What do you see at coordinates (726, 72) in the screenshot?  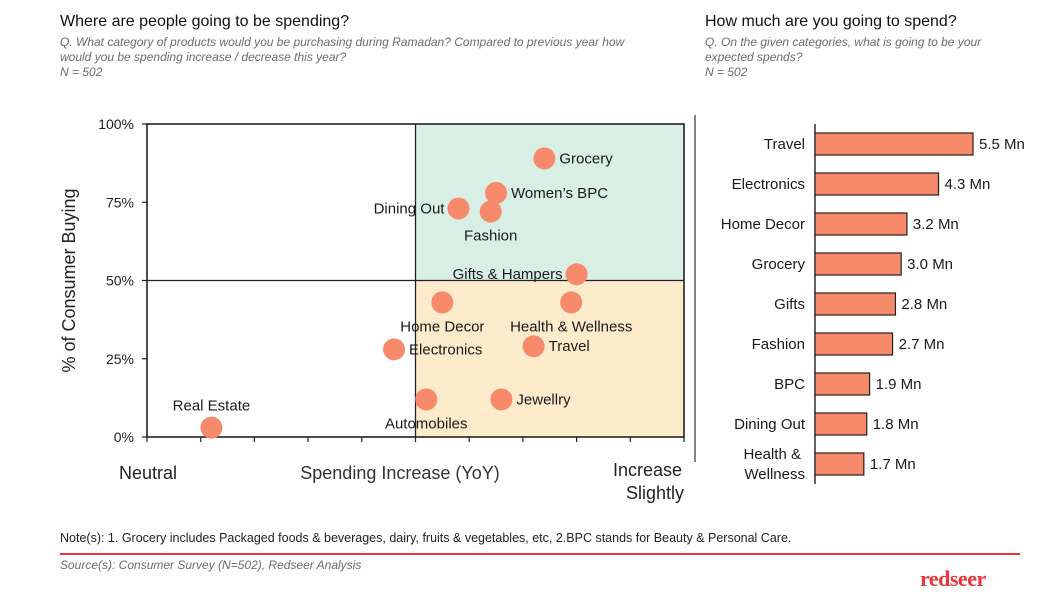 I see `bar-sample-size: N = 502` at bounding box center [726, 72].